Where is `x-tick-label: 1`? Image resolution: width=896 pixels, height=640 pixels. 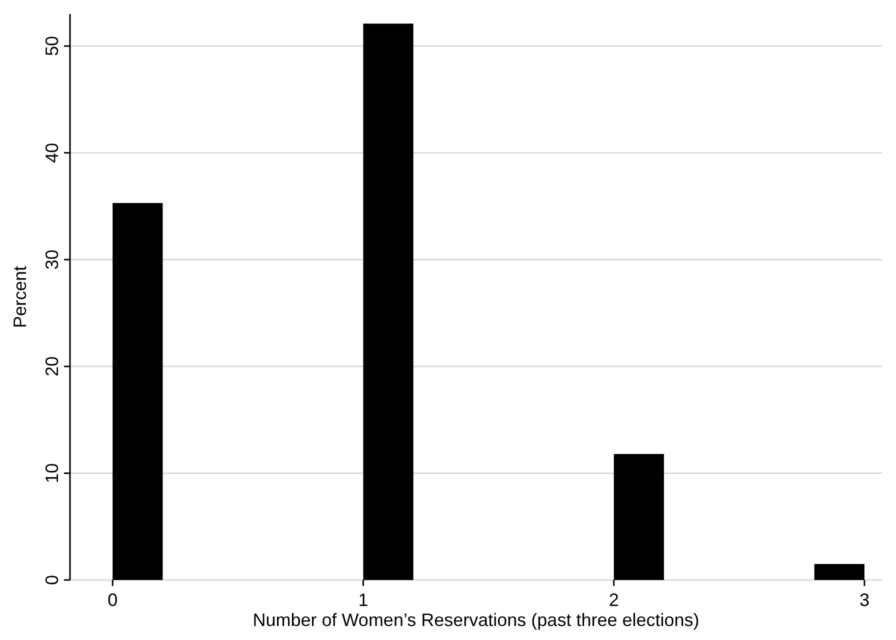
x-tick-label: 1 is located at coordinates (363, 600).